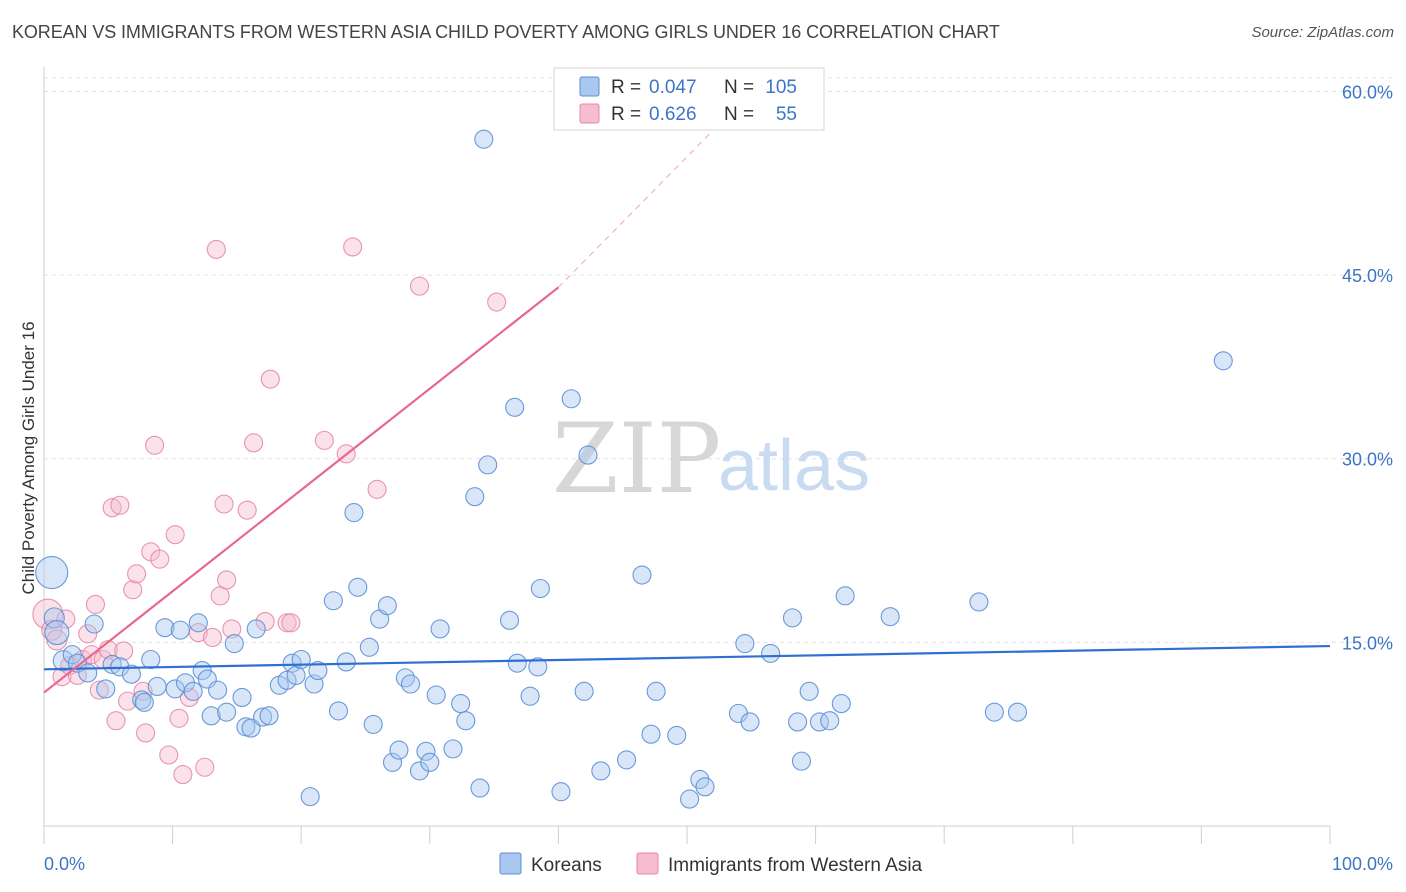  I want to click on source-note: Source: ZipAtlas.com, so click(1322, 32).